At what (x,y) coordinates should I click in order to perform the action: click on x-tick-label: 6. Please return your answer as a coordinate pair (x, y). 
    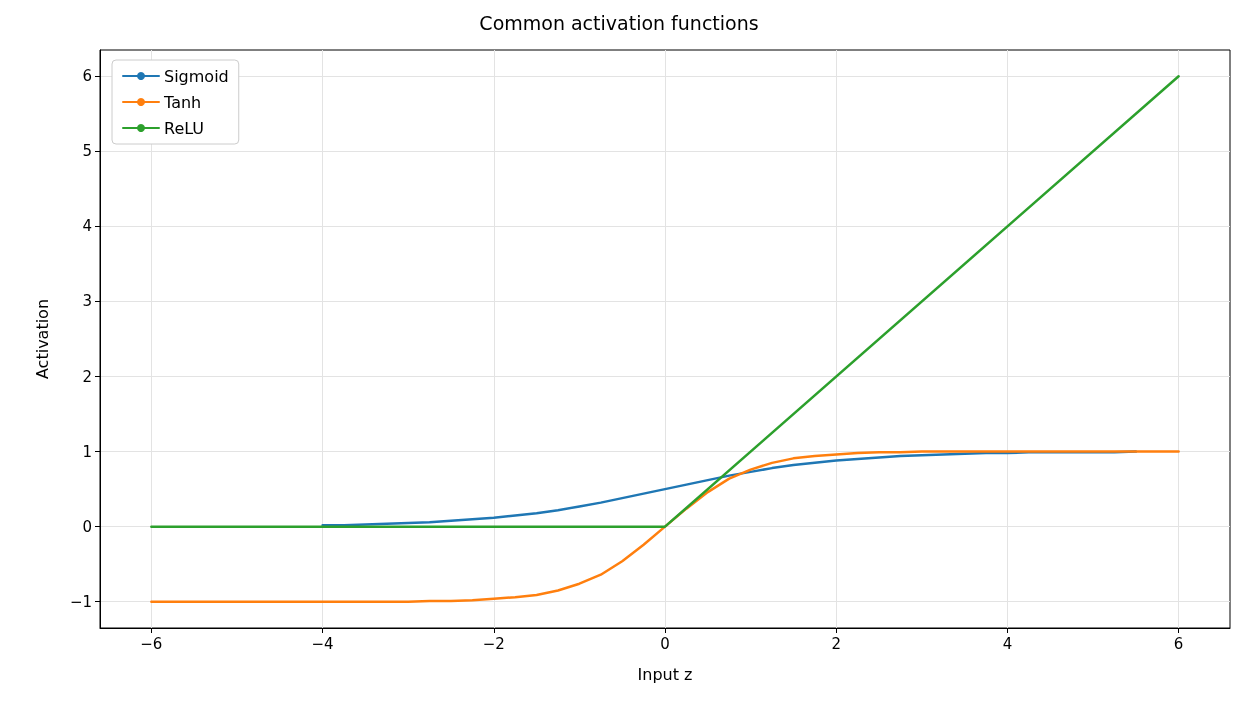
    Looking at the image, I should click on (1178, 643).